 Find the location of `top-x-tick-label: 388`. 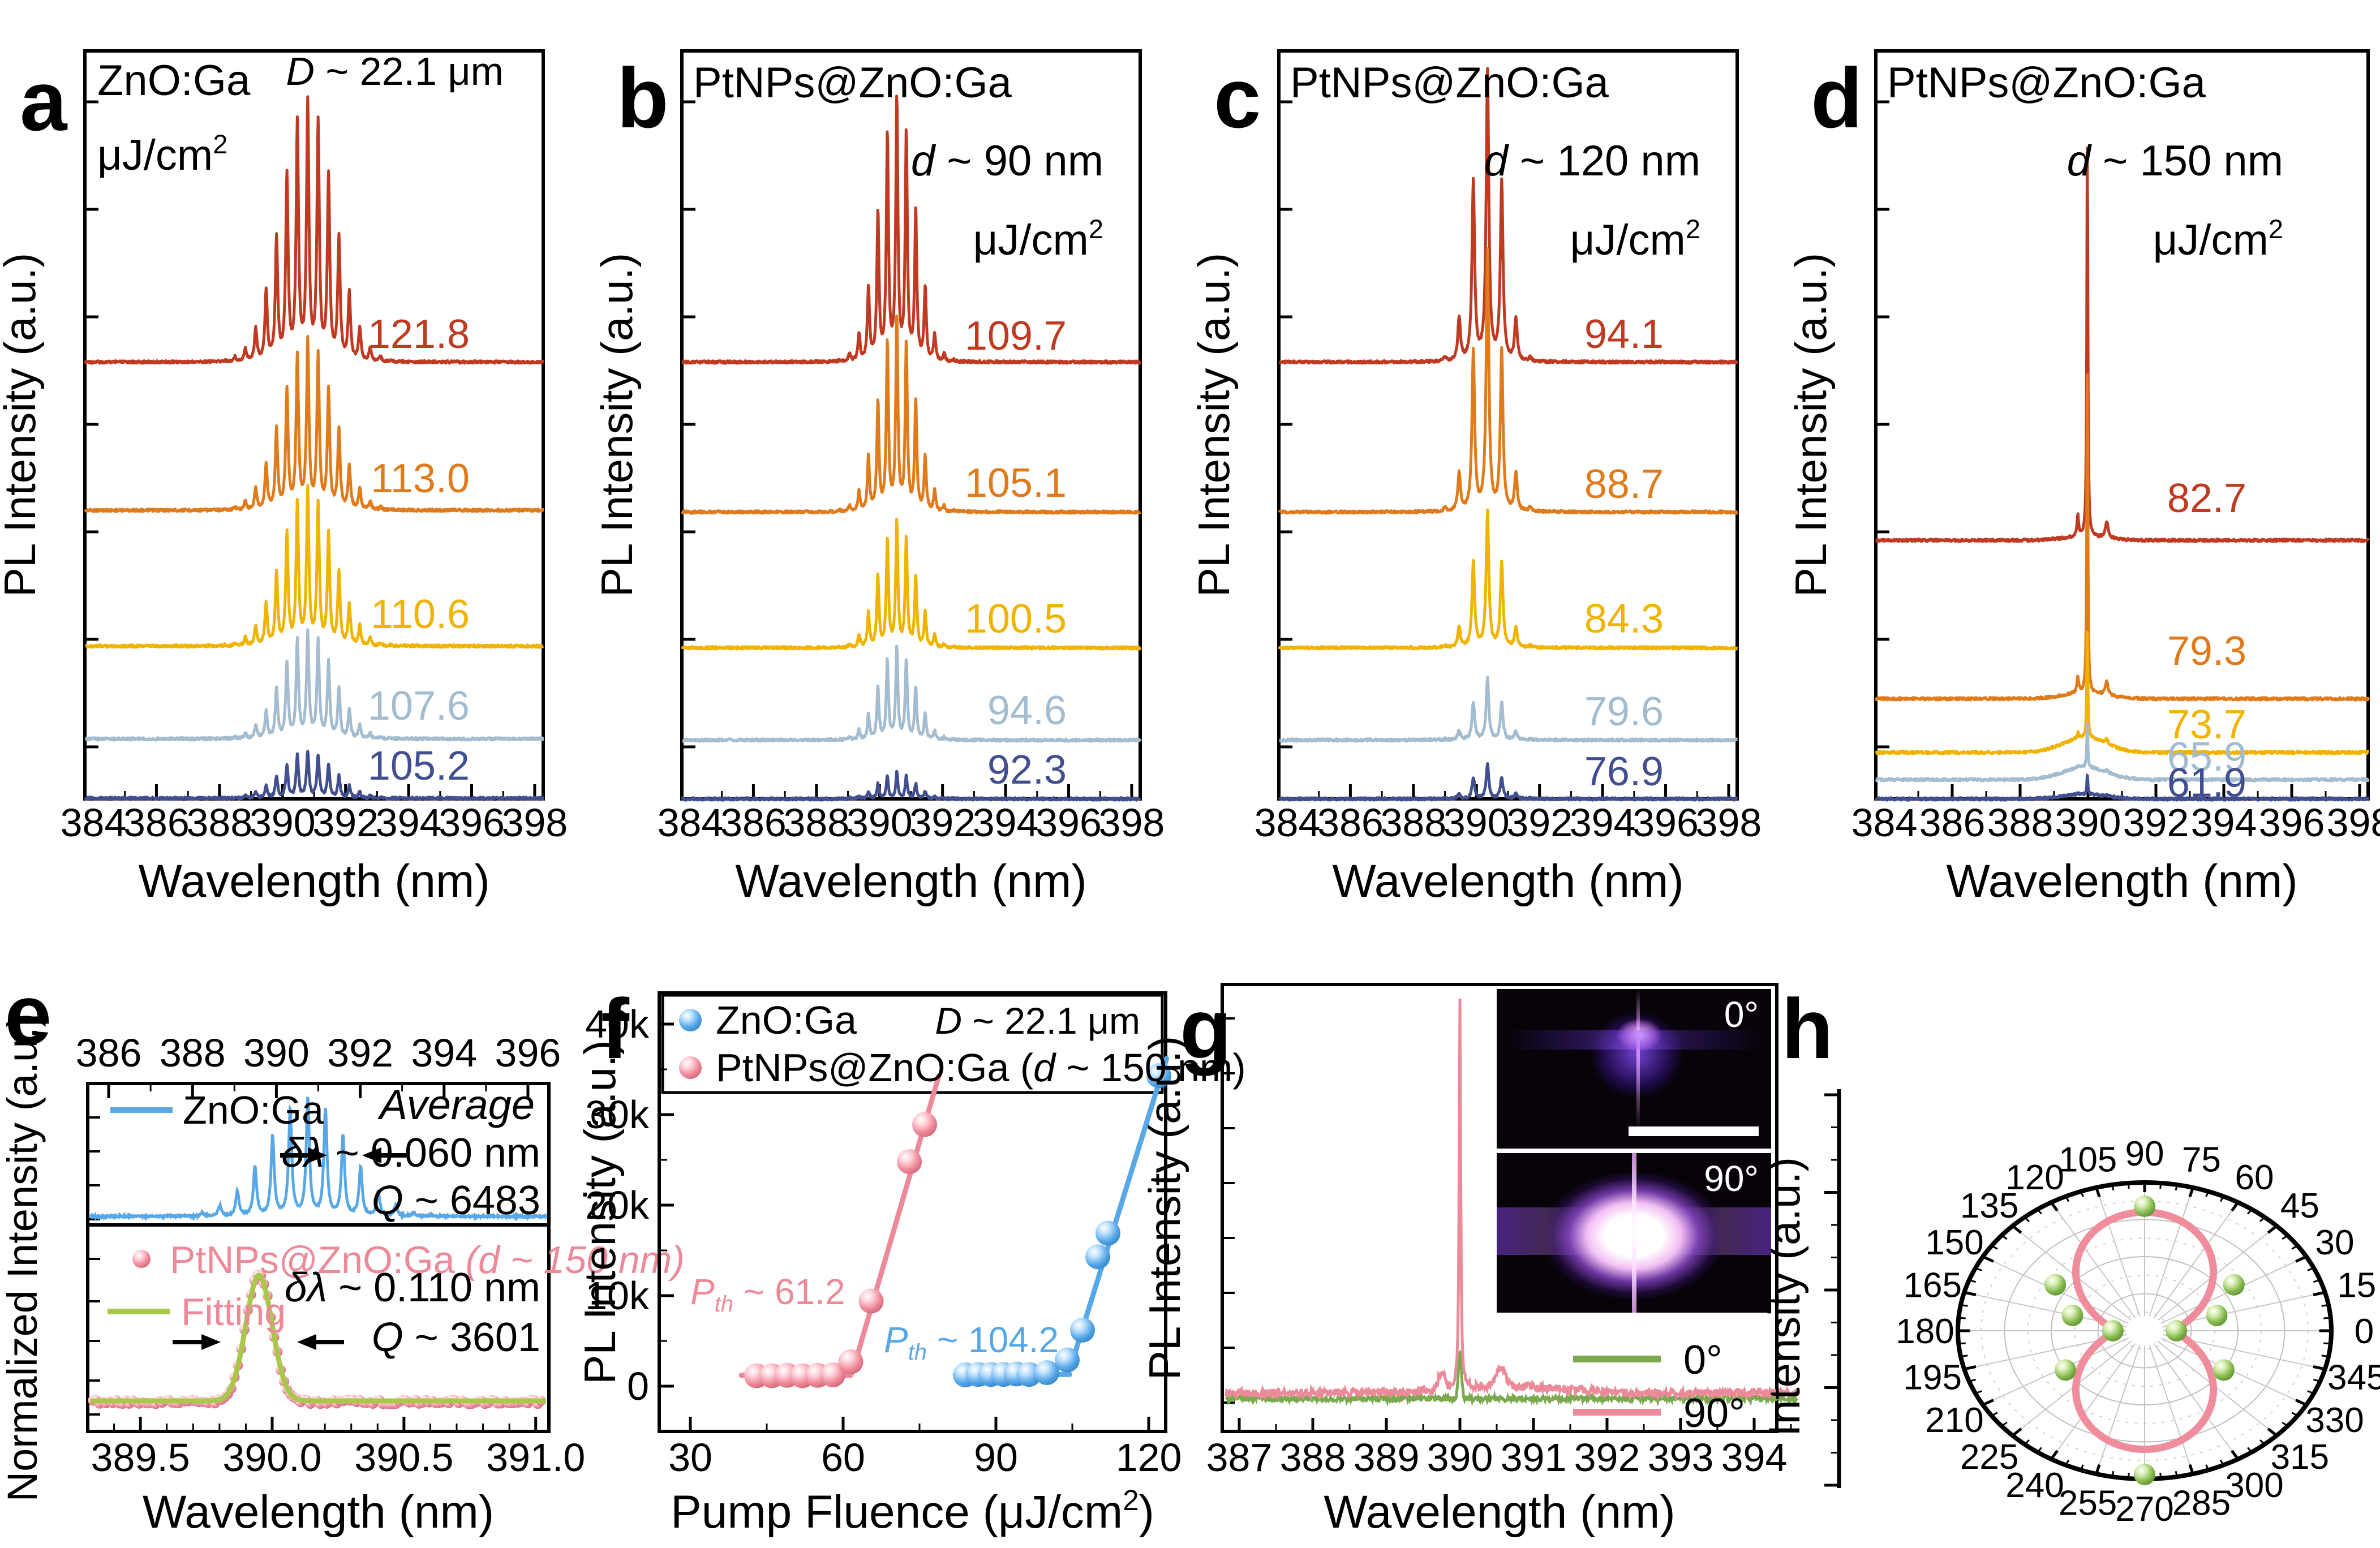

top-x-tick-label: 388 is located at coordinates (193, 1053).